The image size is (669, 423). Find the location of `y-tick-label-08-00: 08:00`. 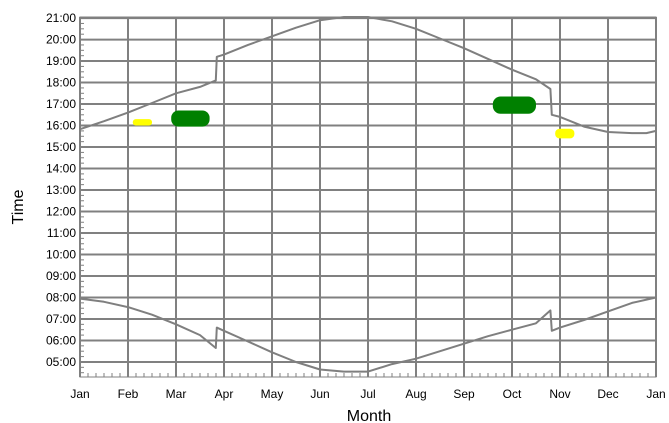

y-tick-label-08-00: 08:00 is located at coordinates (61, 297).